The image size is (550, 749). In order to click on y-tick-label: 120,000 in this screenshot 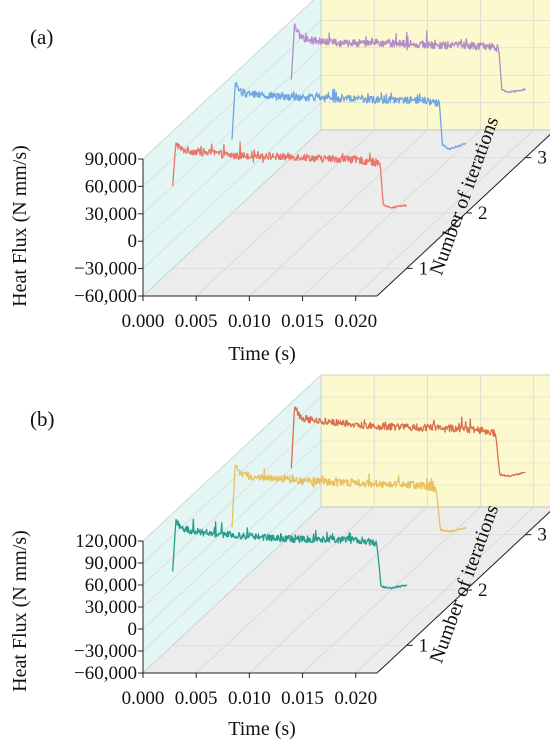, I will do `click(106, 541)`.